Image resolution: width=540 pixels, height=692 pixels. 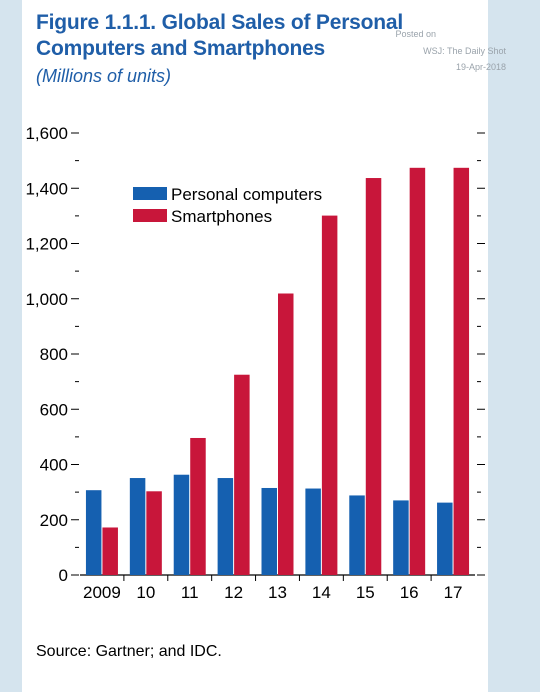 What do you see at coordinates (365, 592) in the screenshot?
I see `x-tick-label: 15` at bounding box center [365, 592].